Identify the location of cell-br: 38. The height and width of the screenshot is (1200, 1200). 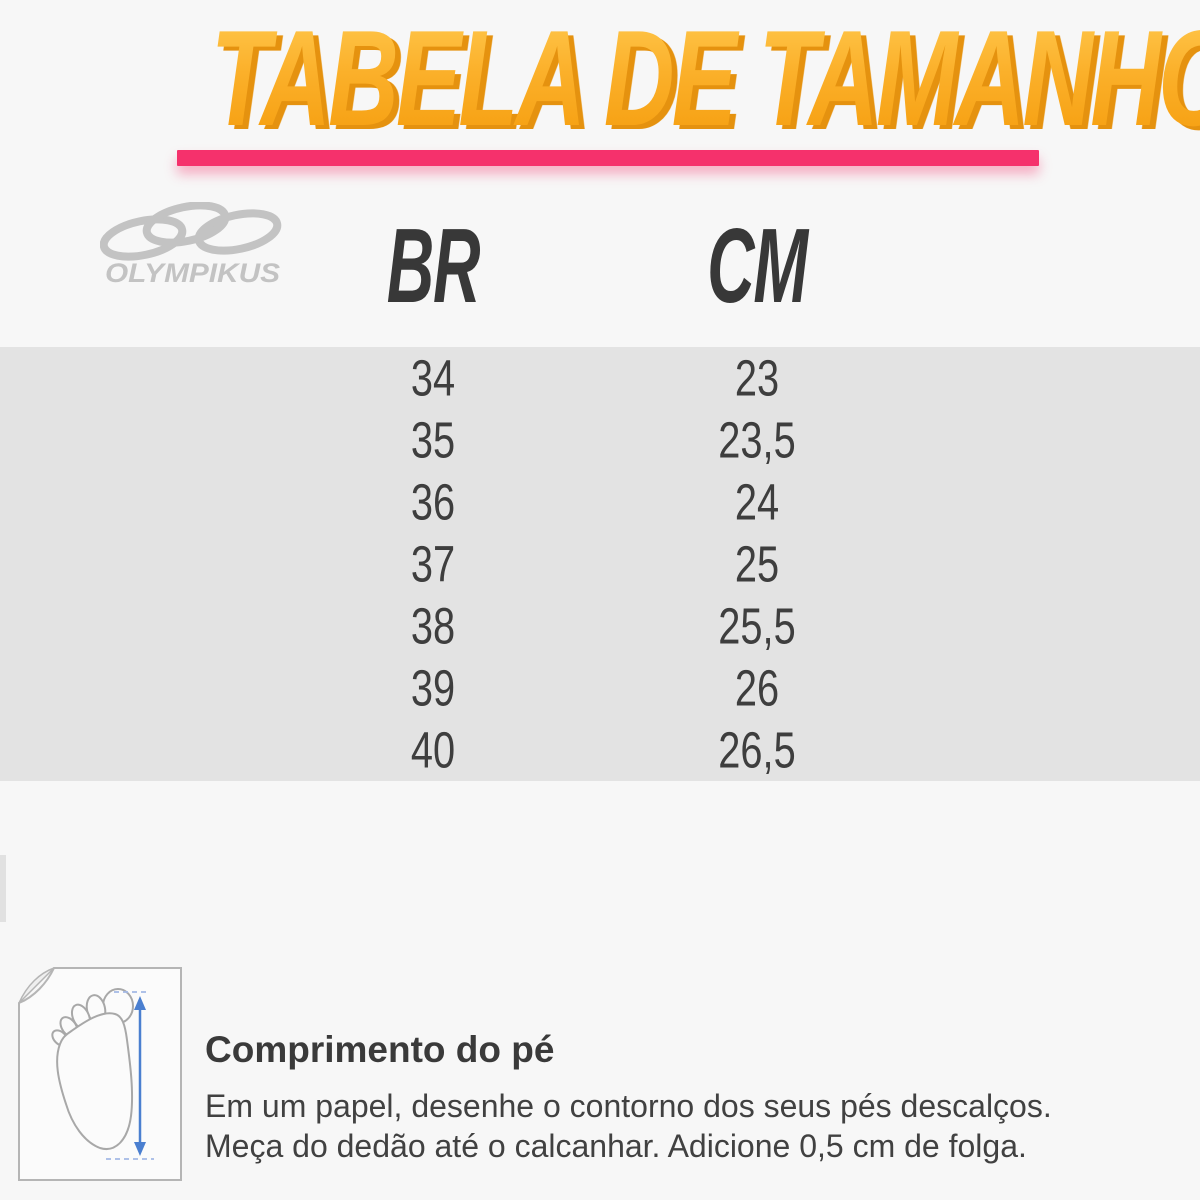
(433, 626).